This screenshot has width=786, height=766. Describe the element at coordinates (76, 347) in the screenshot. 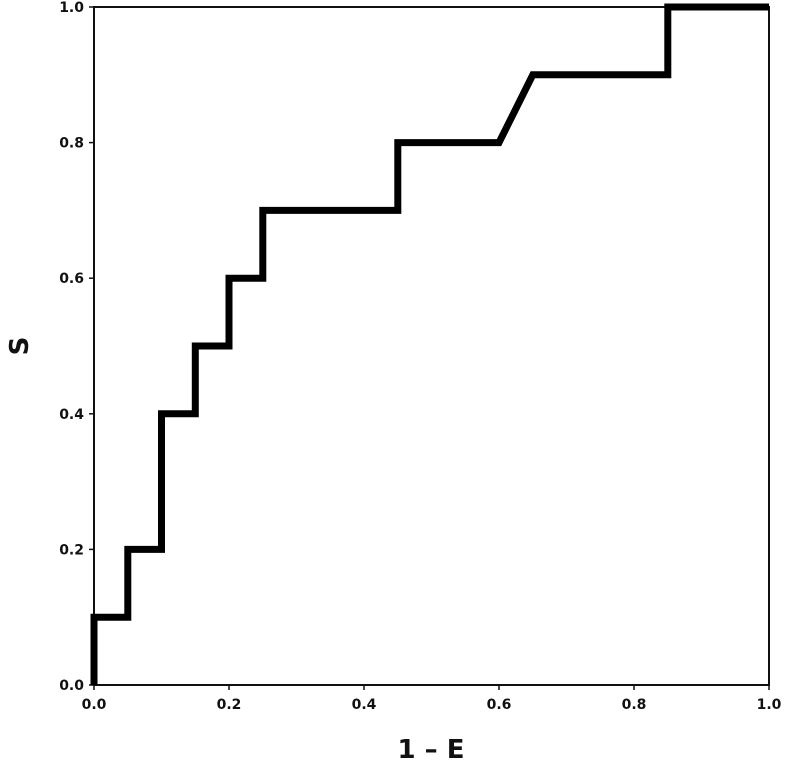

I see `y-axis-ticks: 0.0 0.2 0.4 0.6 0.8 1.0` at that location.